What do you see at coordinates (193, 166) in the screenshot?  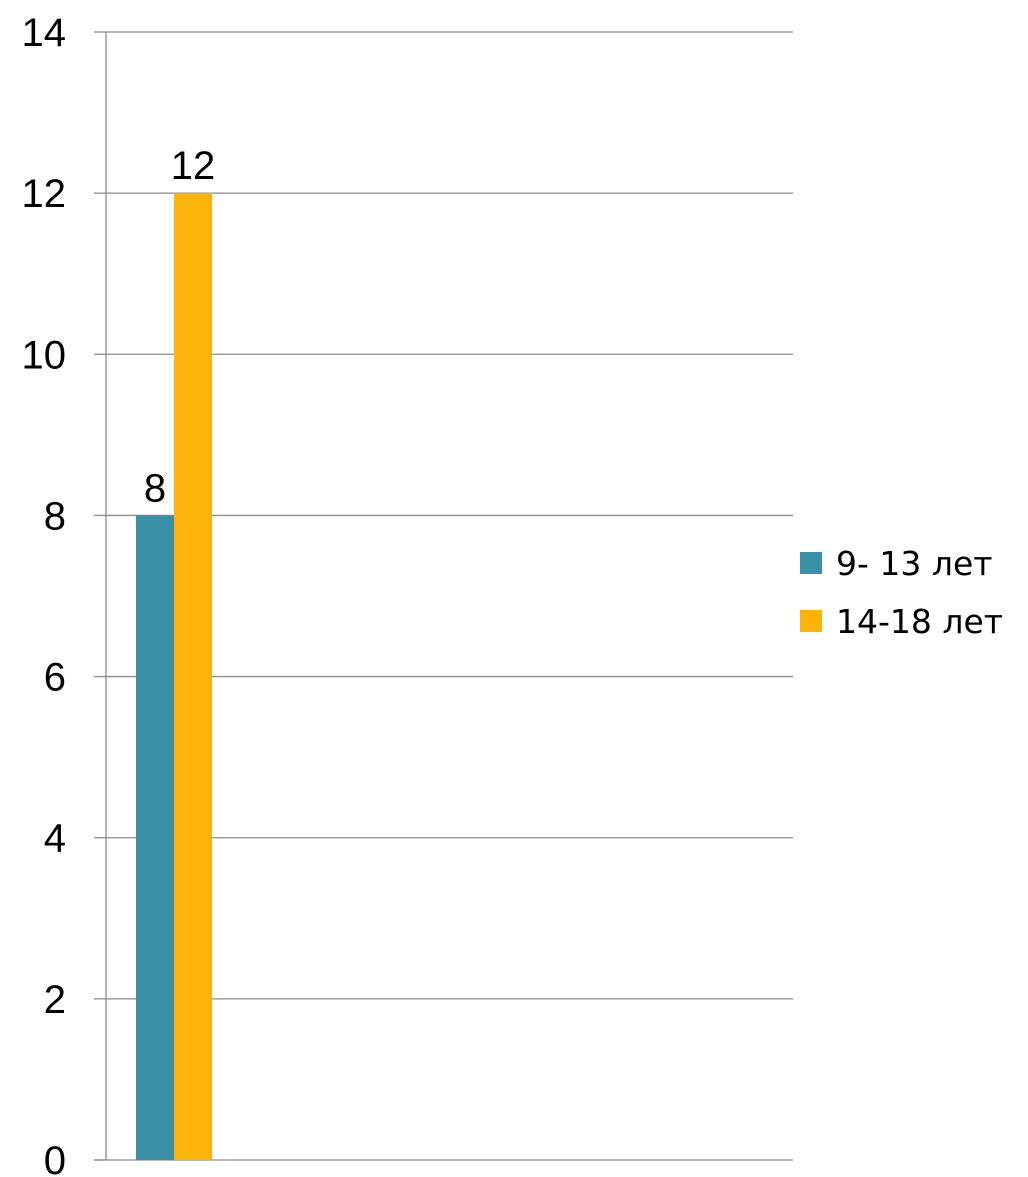 I see `data-label-series-2: 12` at bounding box center [193, 166].